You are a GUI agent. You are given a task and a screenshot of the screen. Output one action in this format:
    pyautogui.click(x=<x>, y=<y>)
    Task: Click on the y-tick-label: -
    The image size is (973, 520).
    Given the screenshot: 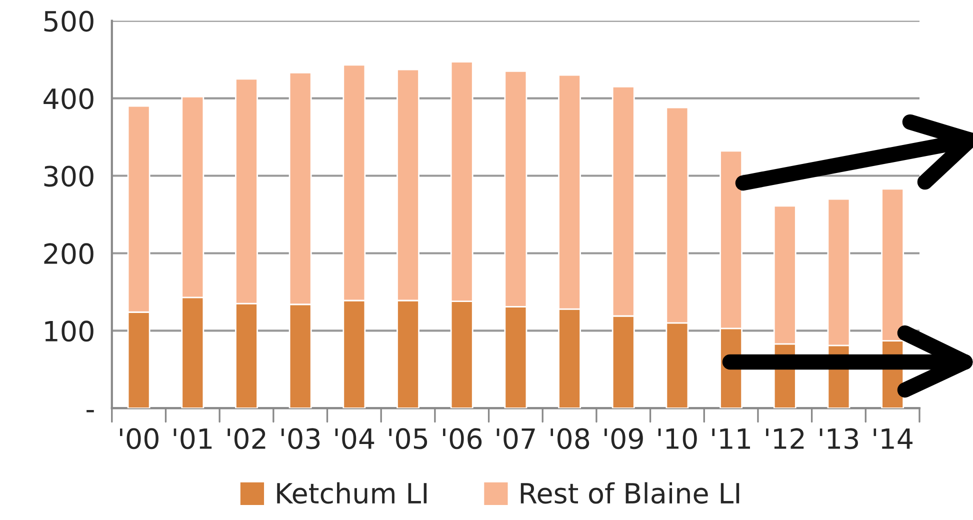 What is the action you would take?
    pyautogui.click(x=90, y=411)
    